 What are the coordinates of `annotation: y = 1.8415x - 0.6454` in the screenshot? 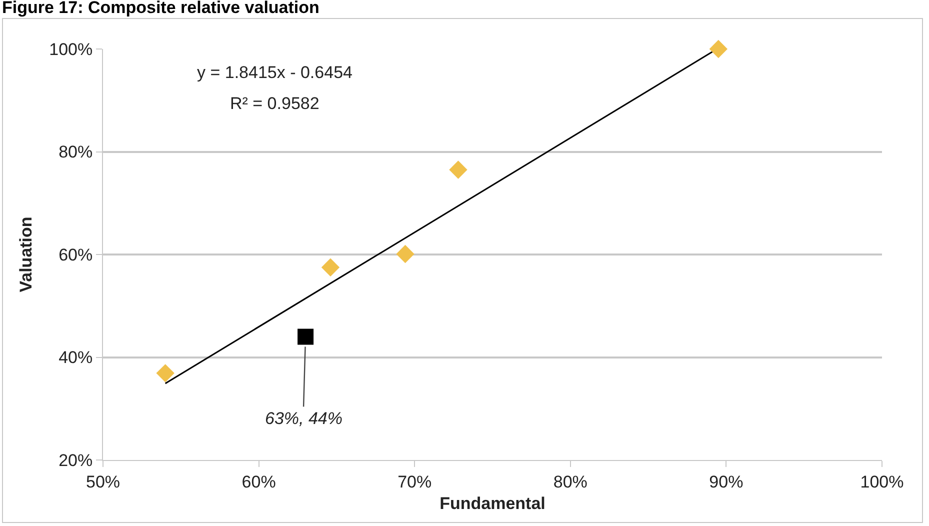 It's located at (274, 72).